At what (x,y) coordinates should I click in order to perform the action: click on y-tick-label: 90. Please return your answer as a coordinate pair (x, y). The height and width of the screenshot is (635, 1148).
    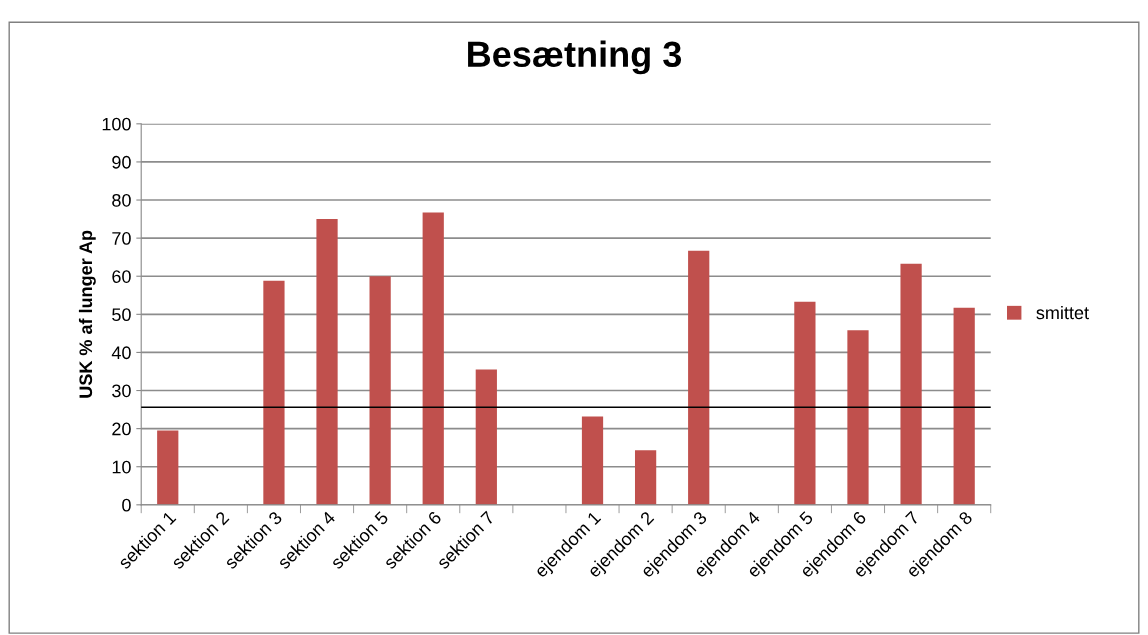
    Looking at the image, I should click on (121, 162).